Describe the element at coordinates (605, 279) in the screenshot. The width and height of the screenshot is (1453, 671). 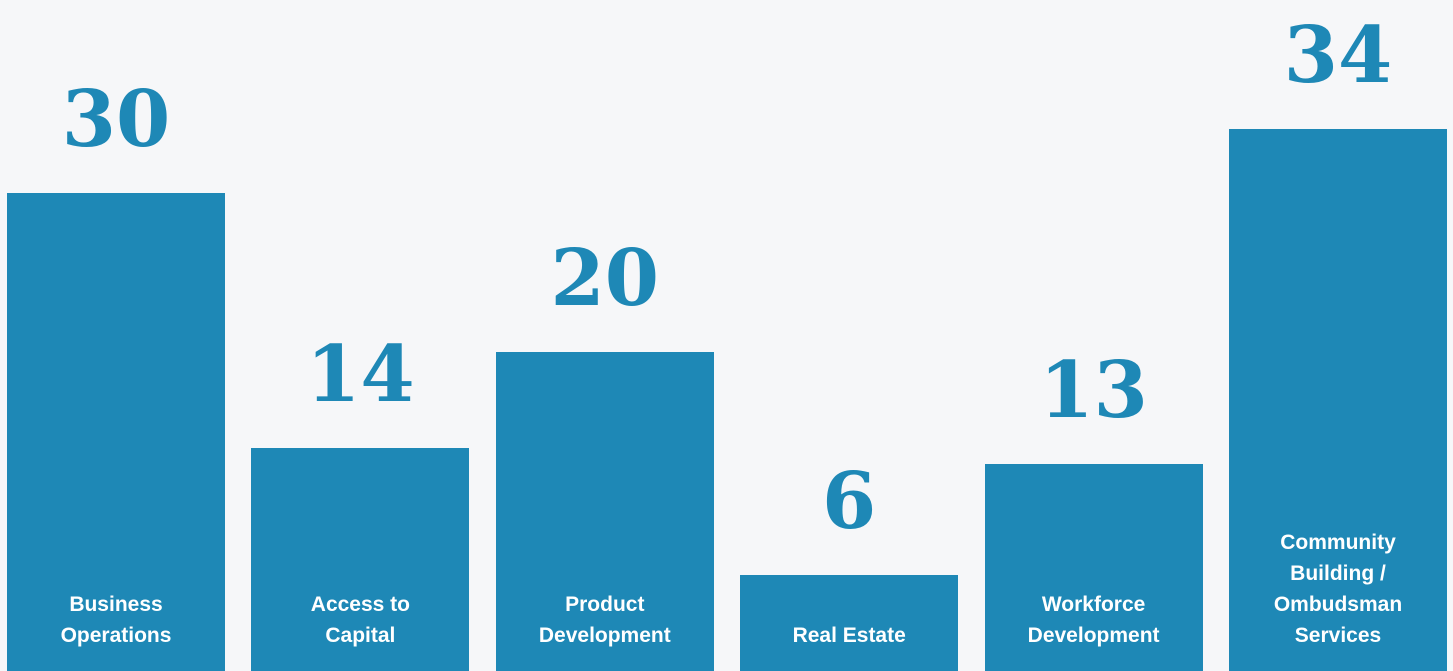
I see `value-label: 20` at that location.